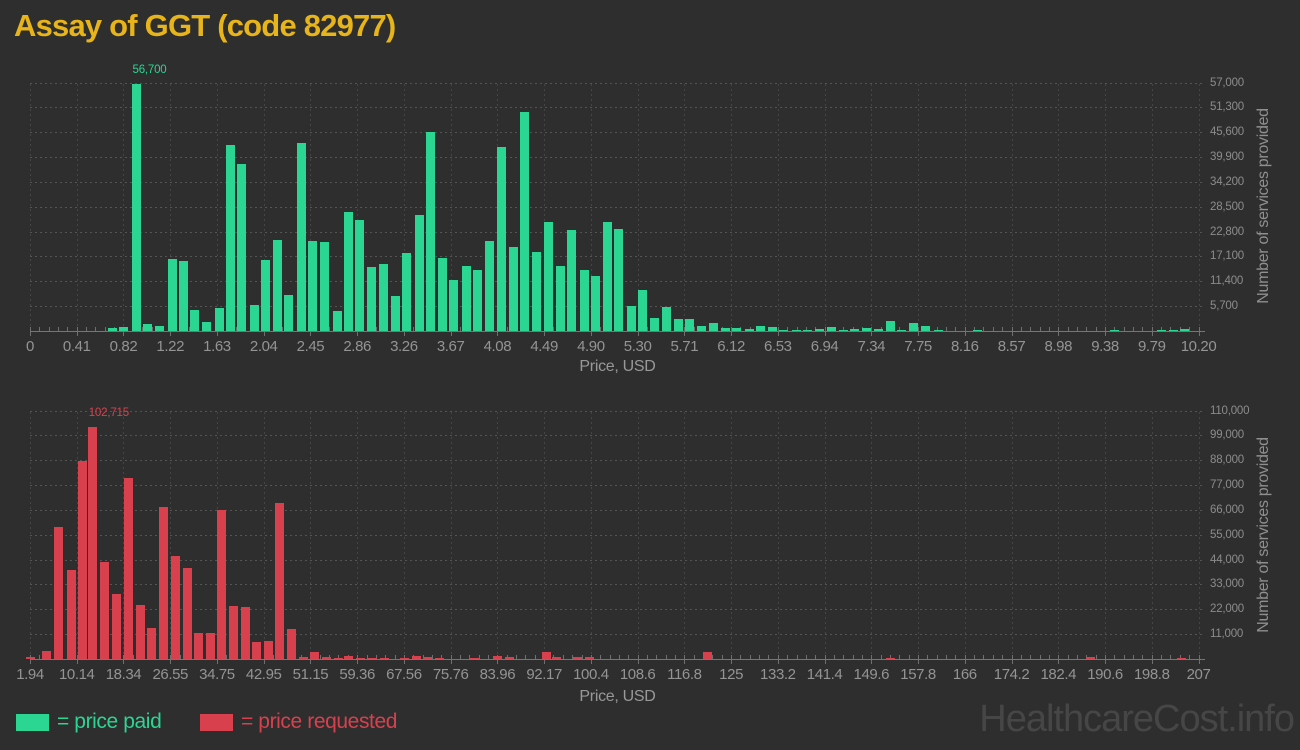  I want to click on y-tick-label: 22,000, so click(1227, 609).